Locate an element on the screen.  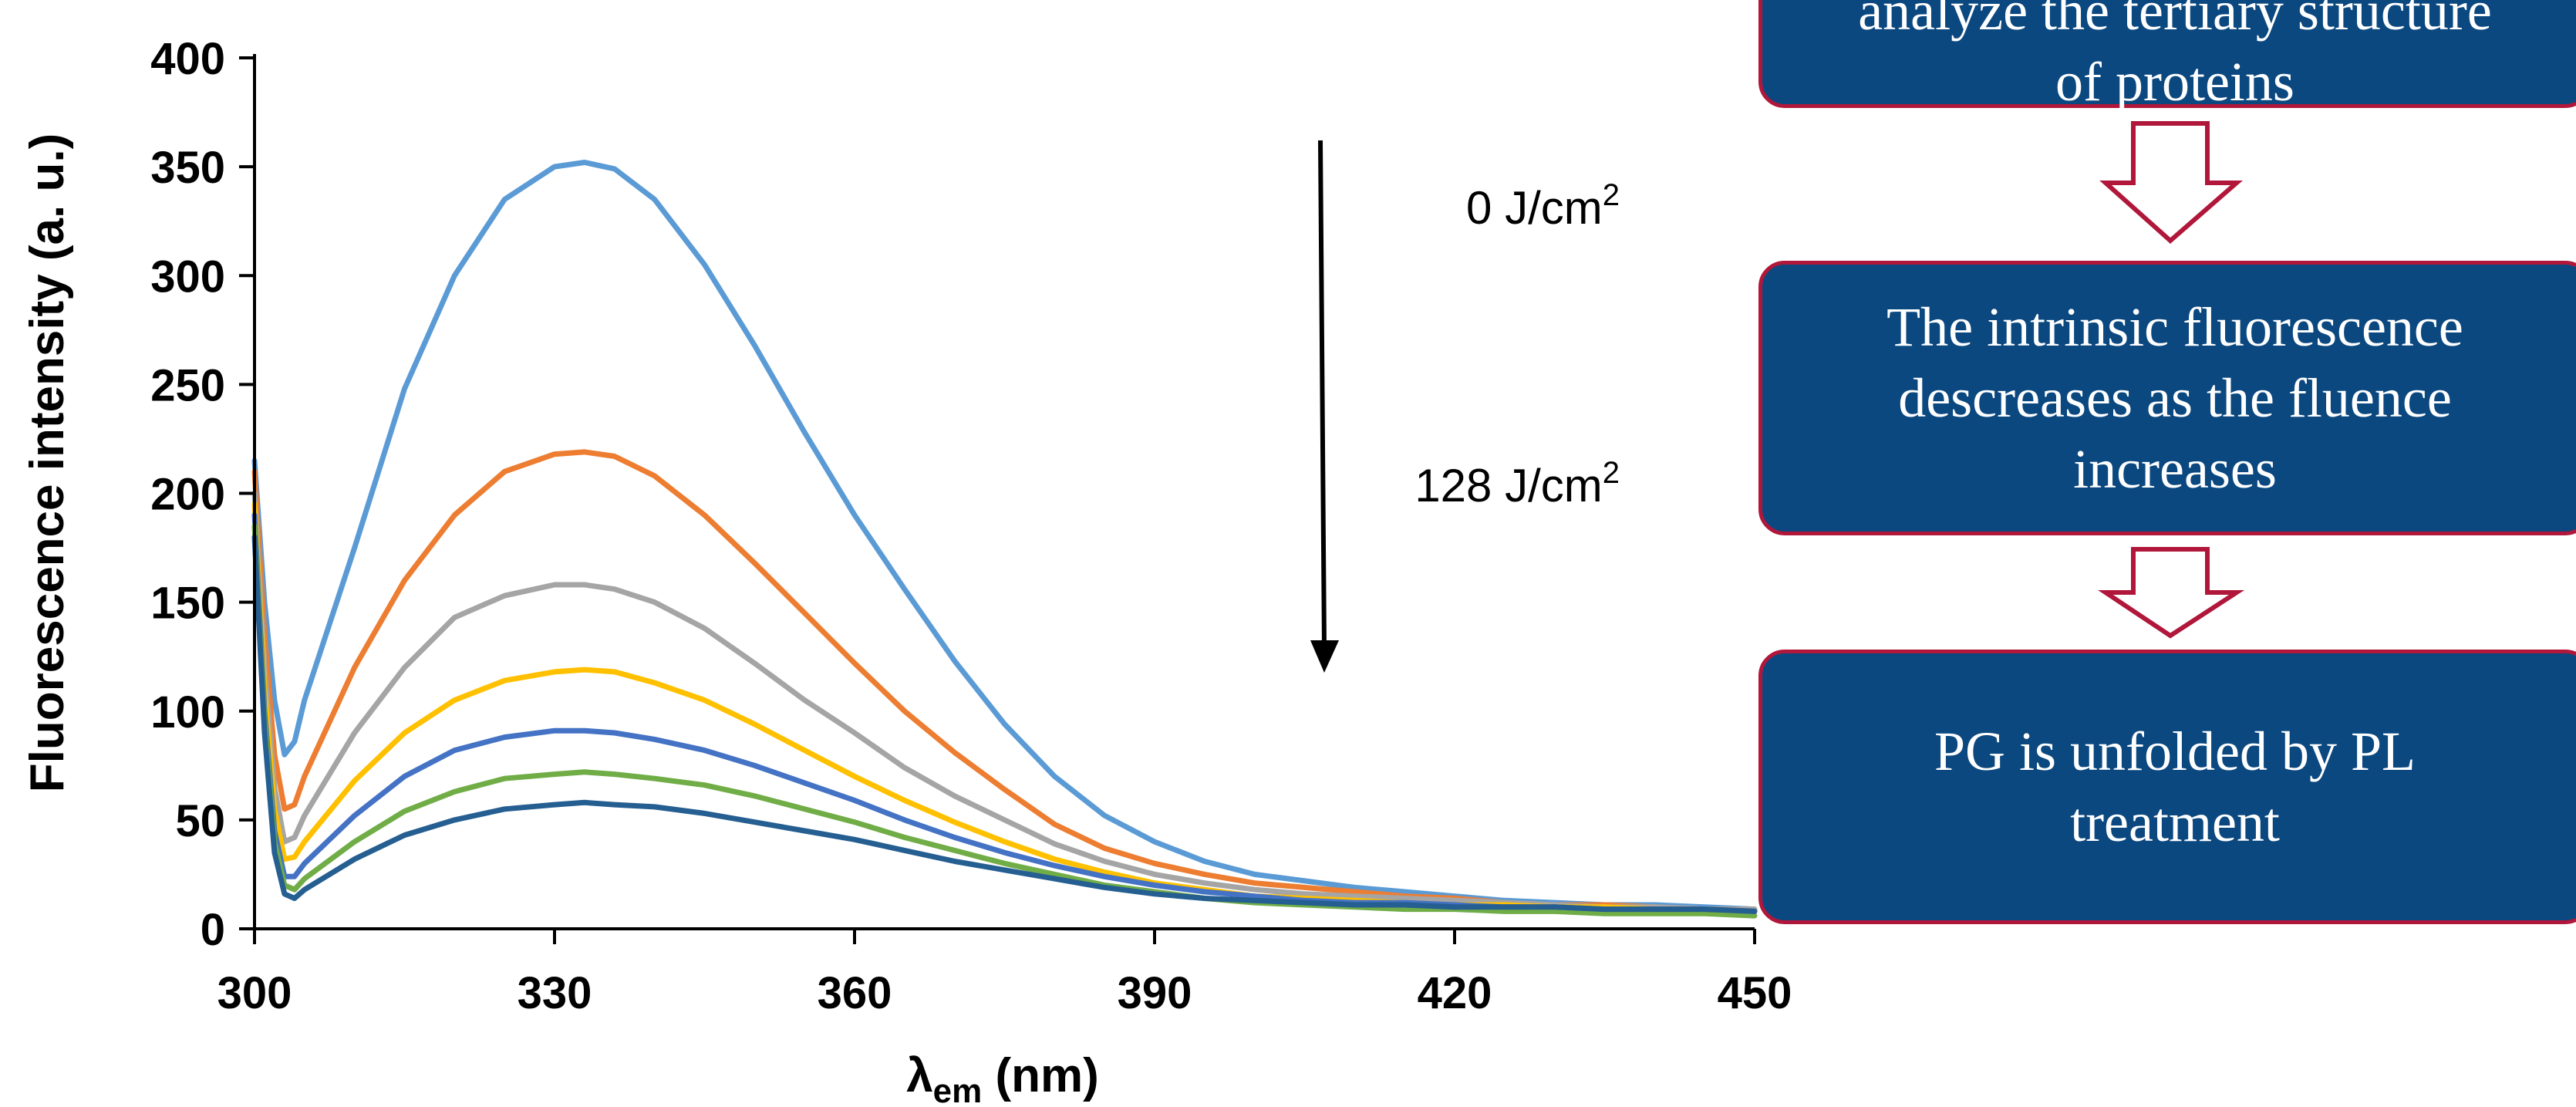
flow-box-pg-unfolded: PG is unfolded by PL treatment is located at coordinates (2167, 787).